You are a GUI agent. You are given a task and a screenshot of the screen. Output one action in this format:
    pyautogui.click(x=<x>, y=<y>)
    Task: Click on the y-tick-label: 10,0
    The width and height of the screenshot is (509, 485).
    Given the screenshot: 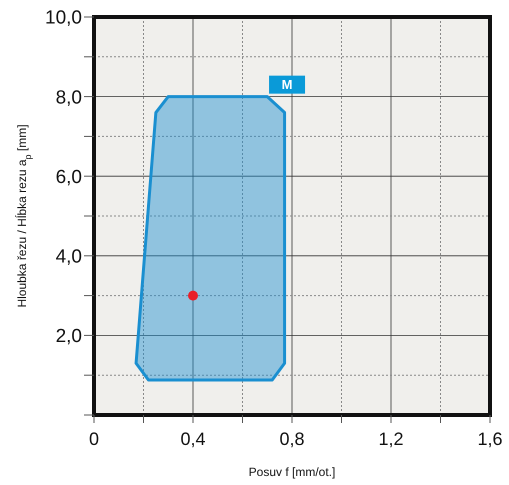 What is the action you would take?
    pyautogui.click(x=63, y=18)
    